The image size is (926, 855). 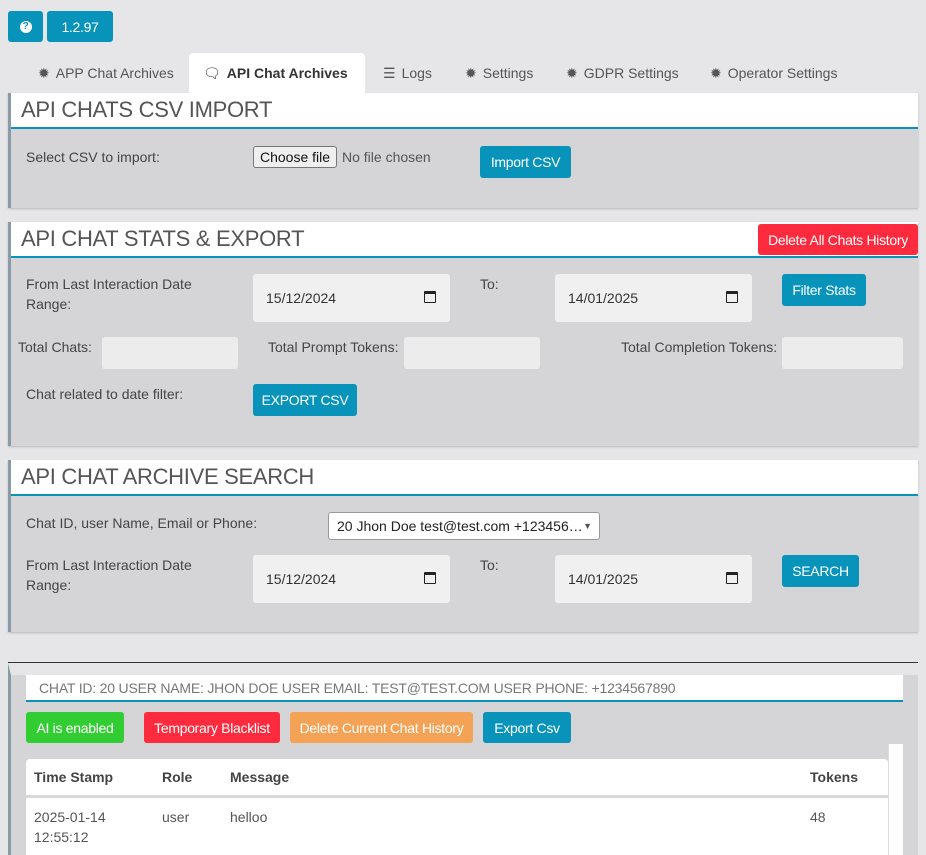 I want to click on caret-down-icon: ▼, so click(x=587, y=526).